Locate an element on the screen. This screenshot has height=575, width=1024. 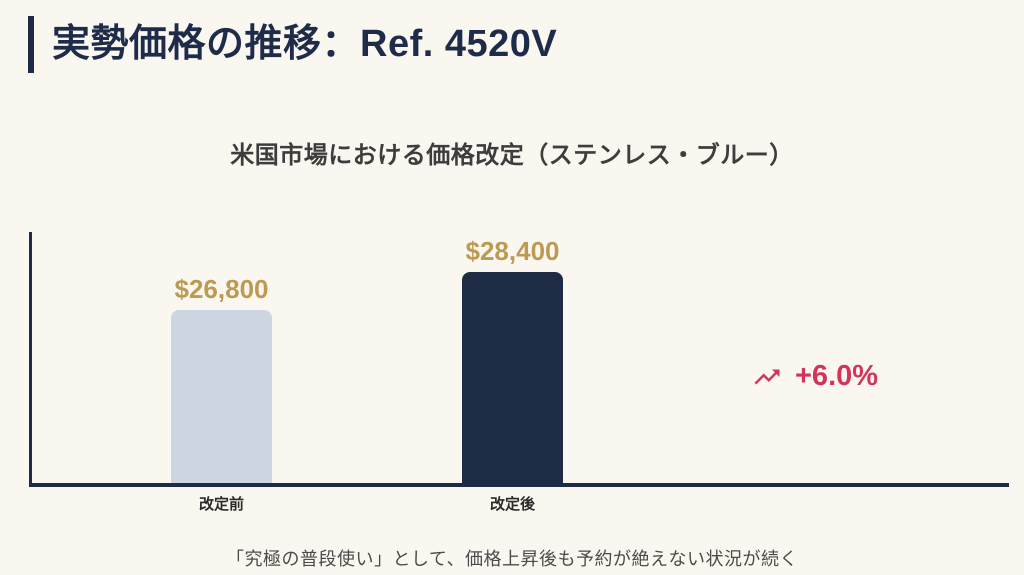
bar-after is located at coordinates (512, 377).